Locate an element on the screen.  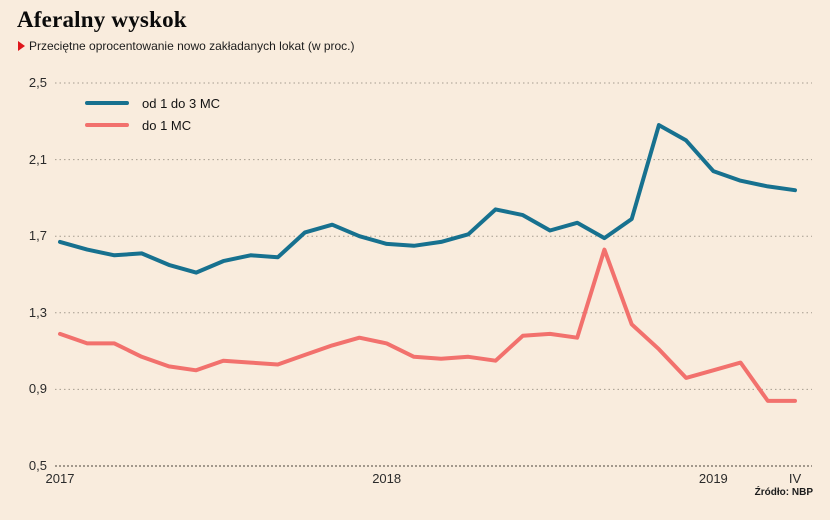
y-axis-tick: 1,3 is located at coordinates (37, 312).